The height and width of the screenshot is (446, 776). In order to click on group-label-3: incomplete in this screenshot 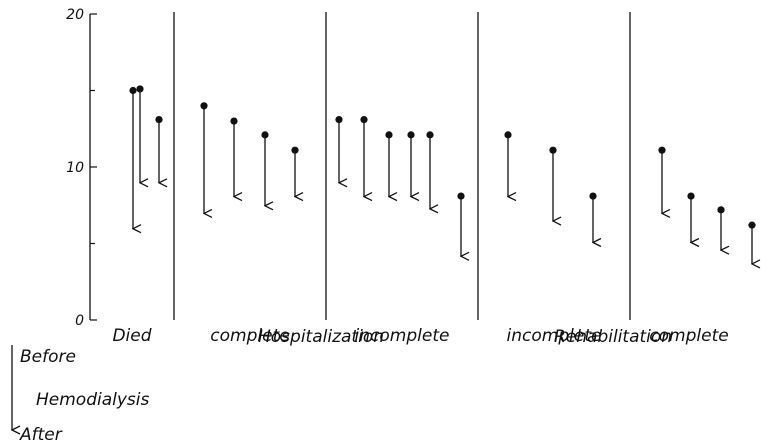, I will do `click(402, 336)`.